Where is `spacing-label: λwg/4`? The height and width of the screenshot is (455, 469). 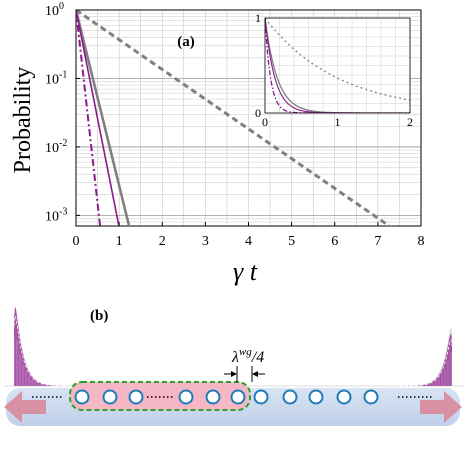 spacing-label: λwg/4 is located at coordinates (247, 356).